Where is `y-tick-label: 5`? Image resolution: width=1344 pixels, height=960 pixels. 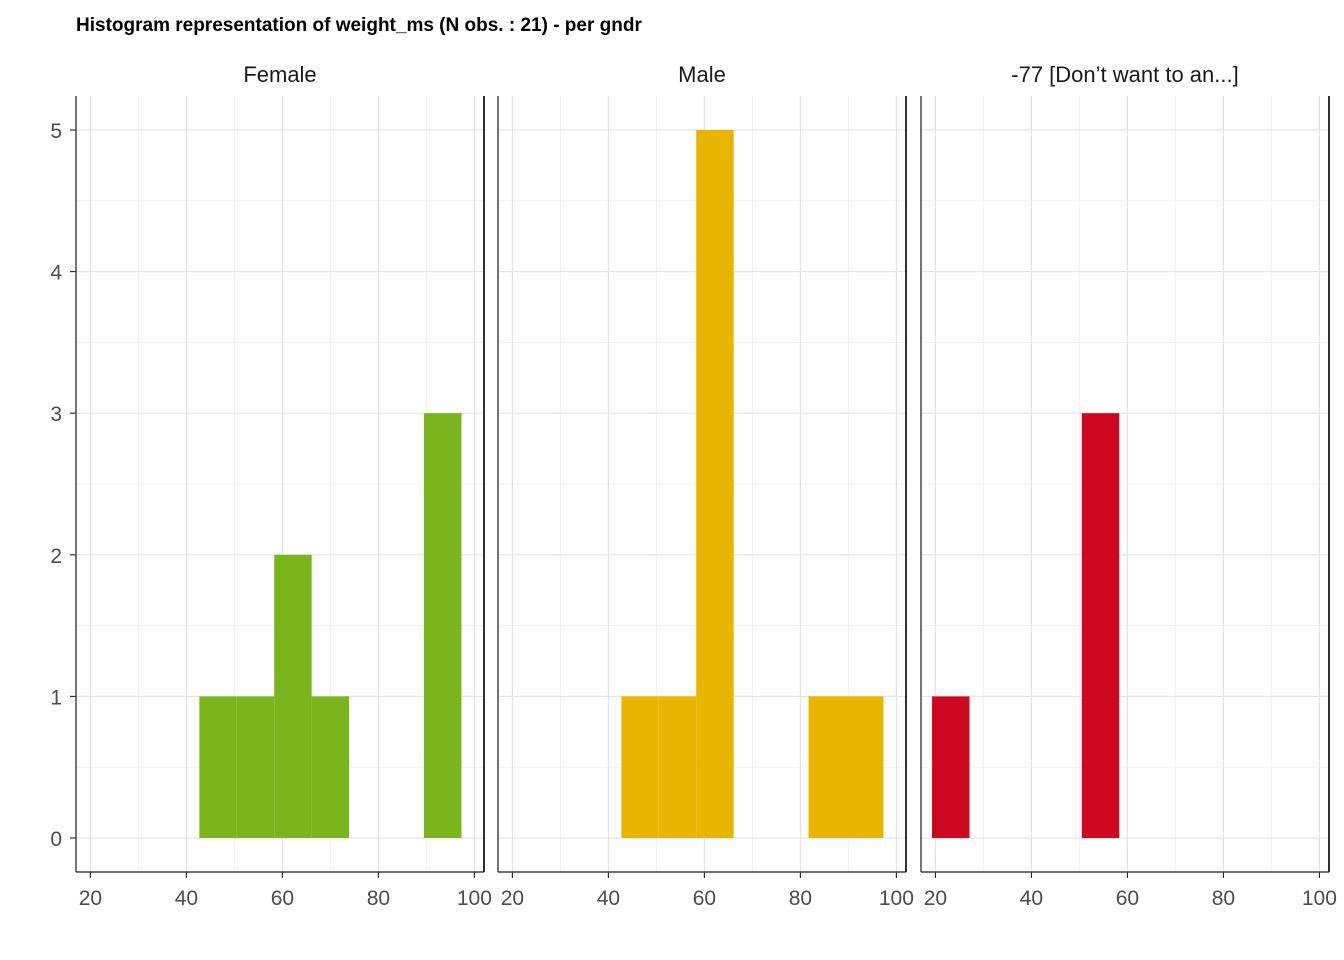 y-tick-label: 5 is located at coordinates (56, 131).